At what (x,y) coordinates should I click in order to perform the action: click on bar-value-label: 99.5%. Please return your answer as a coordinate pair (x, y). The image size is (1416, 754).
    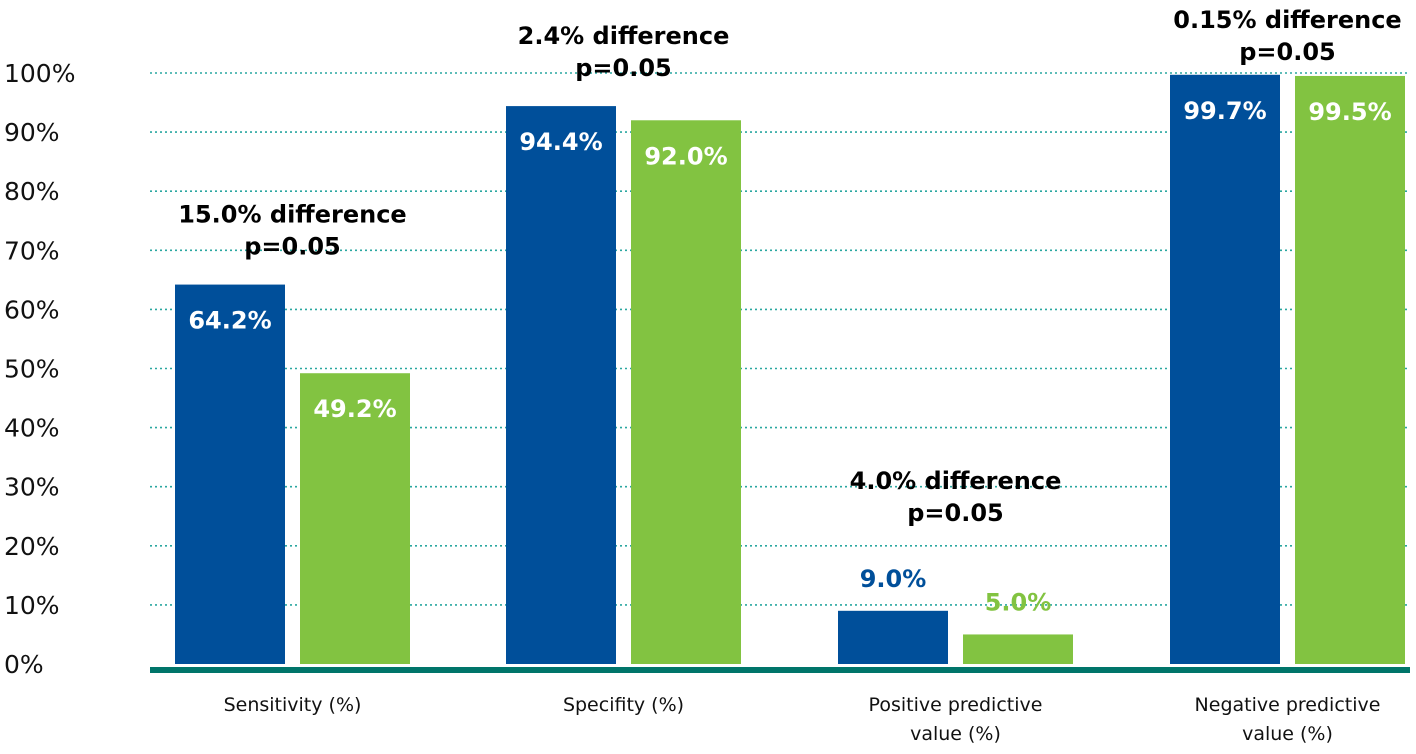
    Looking at the image, I should click on (1349, 112).